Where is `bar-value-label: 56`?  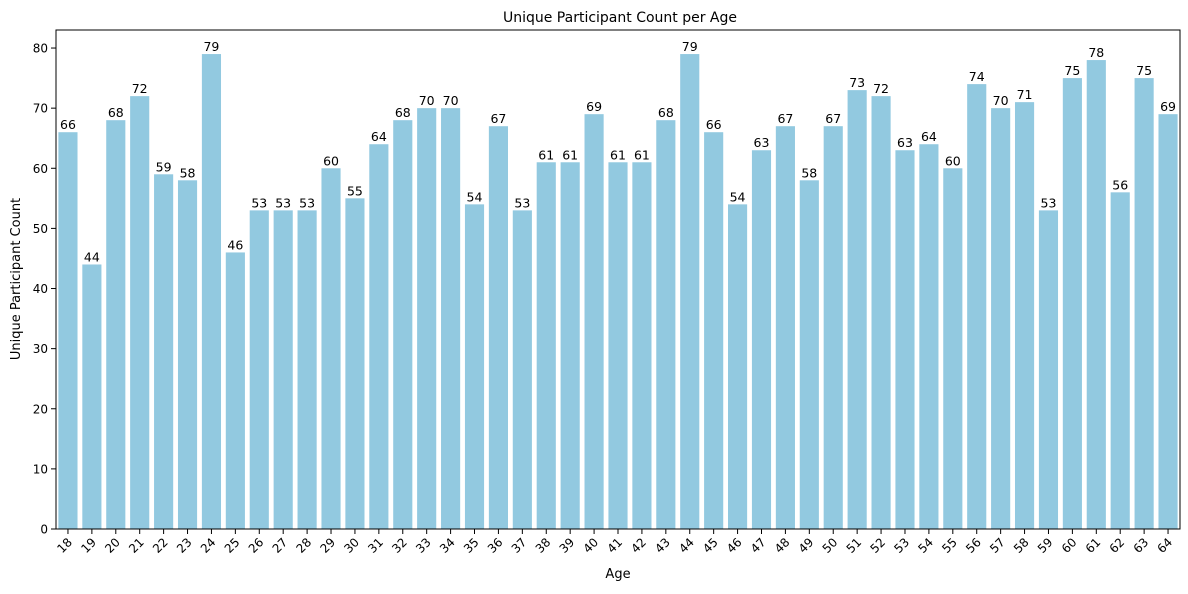 bar-value-label: 56 is located at coordinates (1120, 184).